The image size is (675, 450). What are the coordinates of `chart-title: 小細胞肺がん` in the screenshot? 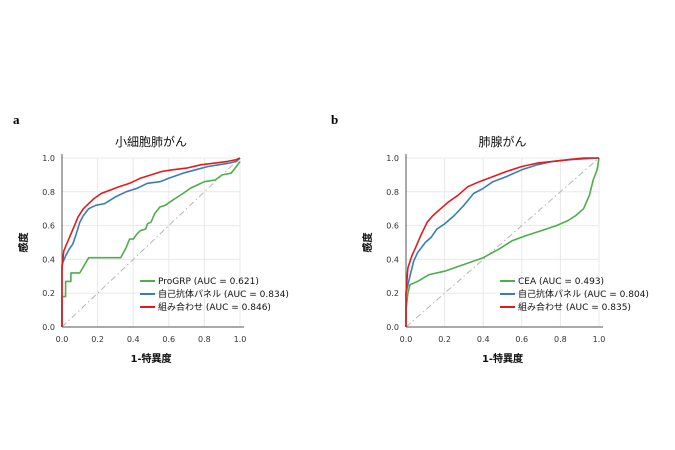 It's located at (151, 141).